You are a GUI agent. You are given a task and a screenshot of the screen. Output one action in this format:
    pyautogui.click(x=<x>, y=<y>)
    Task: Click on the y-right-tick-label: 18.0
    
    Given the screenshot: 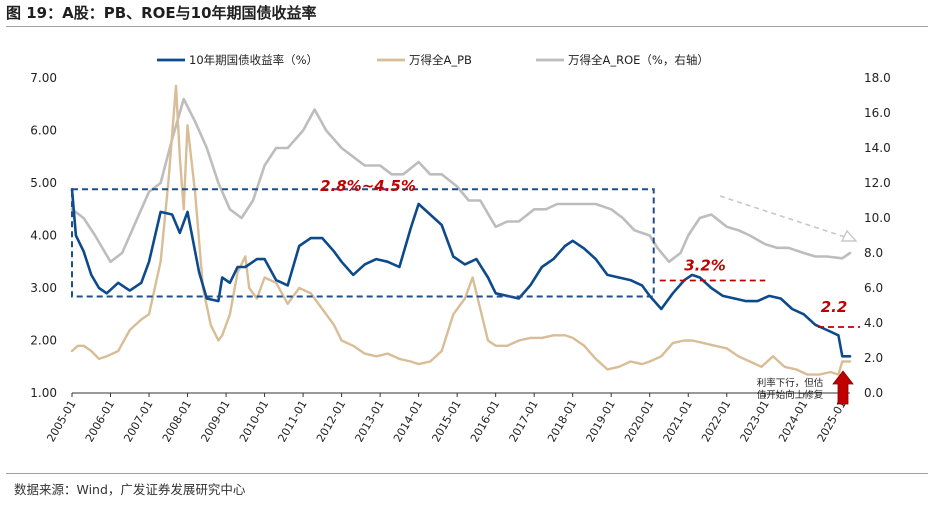 What is the action you would take?
    pyautogui.click(x=877, y=78)
    